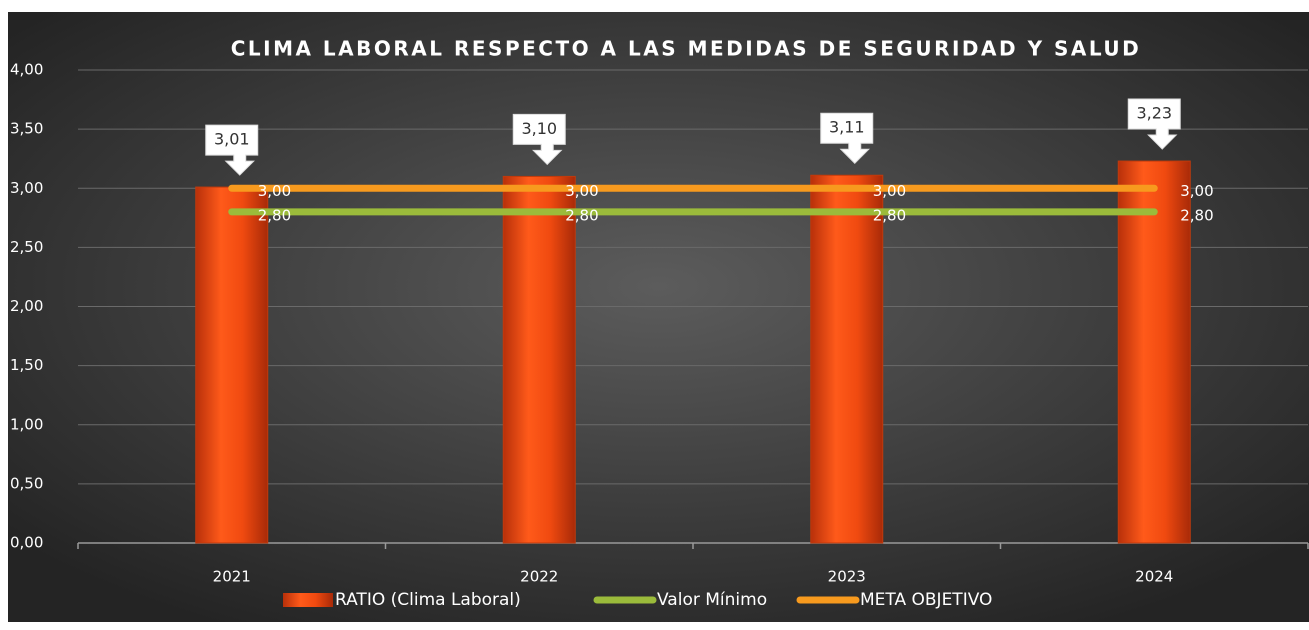 This screenshot has width=1309, height=630. I want to click on legend-label: META OBJETIVO, so click(926, 600).